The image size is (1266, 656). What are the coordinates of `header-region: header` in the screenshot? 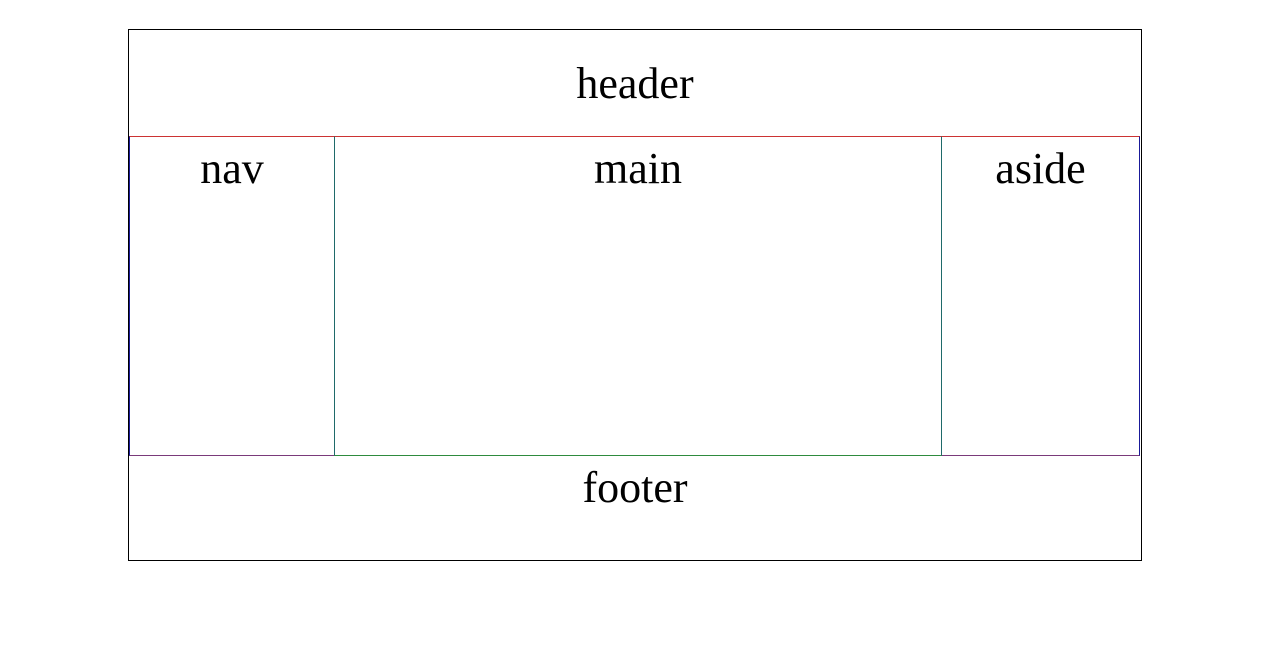 It's located at (635, 83).